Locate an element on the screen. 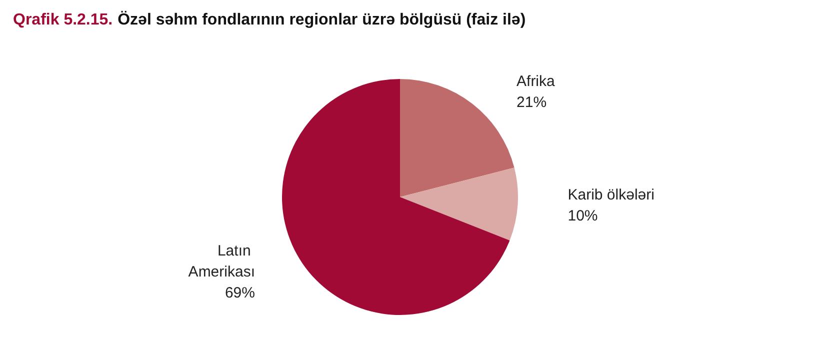  slice-label: Karib ölkələri is located at coordinates (611, 195).